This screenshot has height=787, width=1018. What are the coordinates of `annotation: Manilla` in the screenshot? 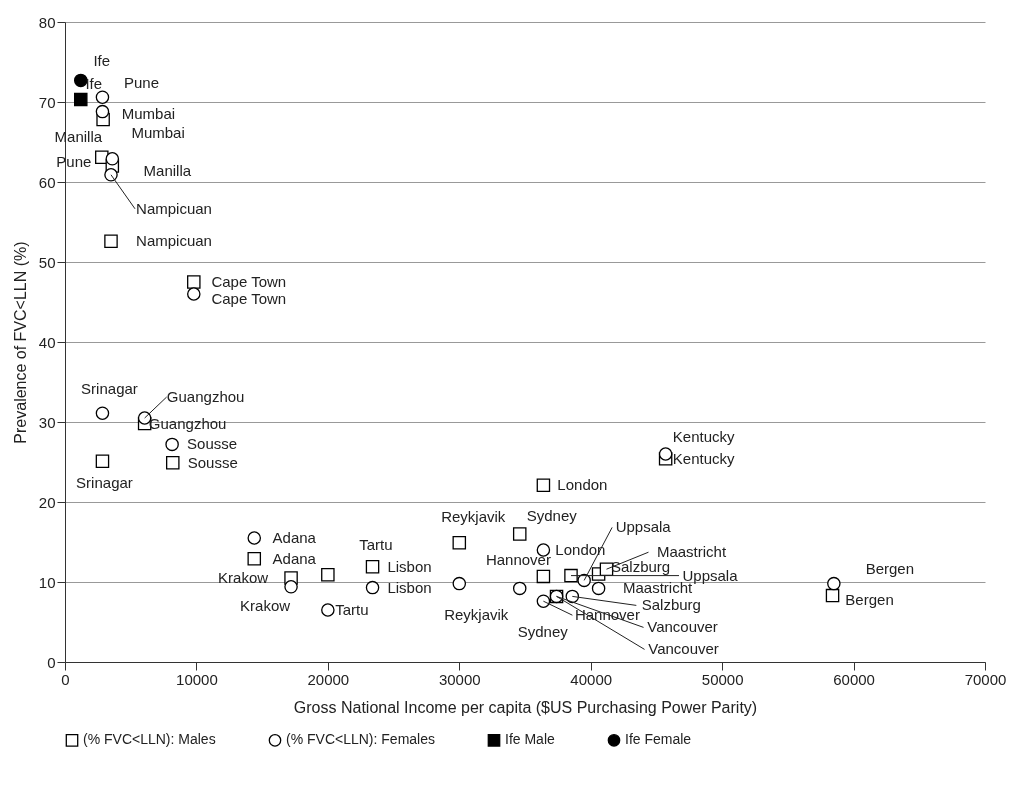 It's located at (167, 170).